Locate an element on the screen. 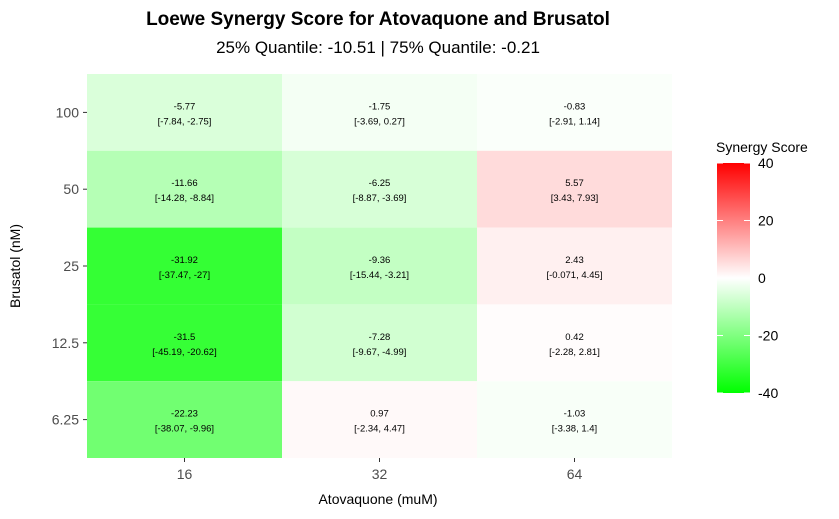 The image size is (839, 519). cell-value-label: -1.75 is located at coordinates (380, 106).